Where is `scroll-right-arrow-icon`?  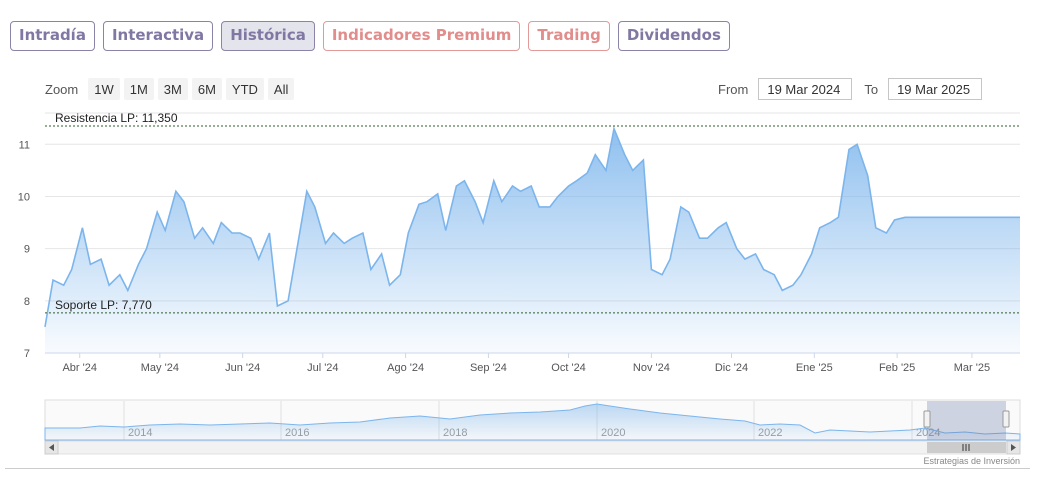 scroll-right-arrow-icon is located at coordinates (1013, 447).